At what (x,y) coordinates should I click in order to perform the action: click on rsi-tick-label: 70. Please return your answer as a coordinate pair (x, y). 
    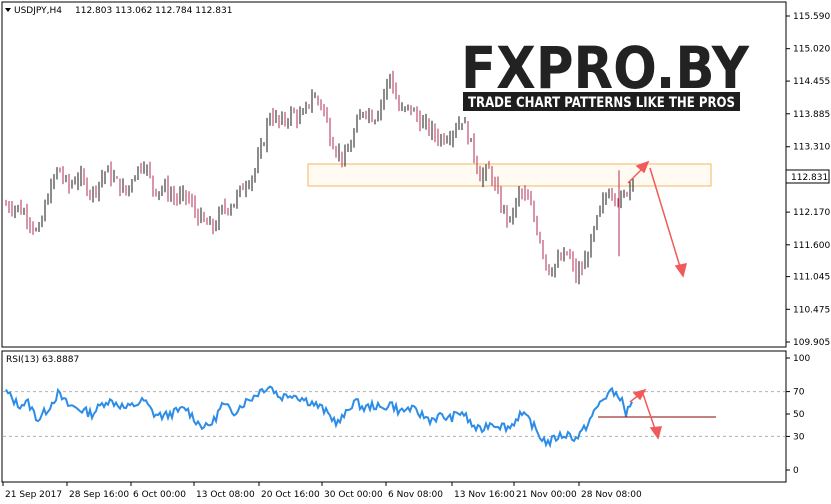
    Looking at the image, I should click on (799, 393).